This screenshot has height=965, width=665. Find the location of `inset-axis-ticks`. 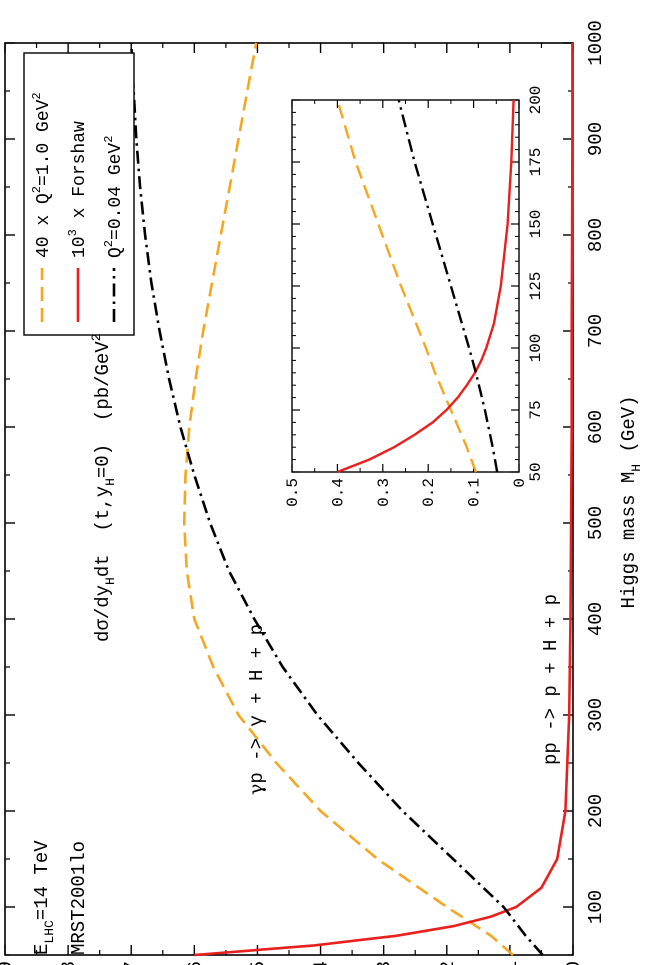

inset-axis-ticks is located at coordinates (405, 286).